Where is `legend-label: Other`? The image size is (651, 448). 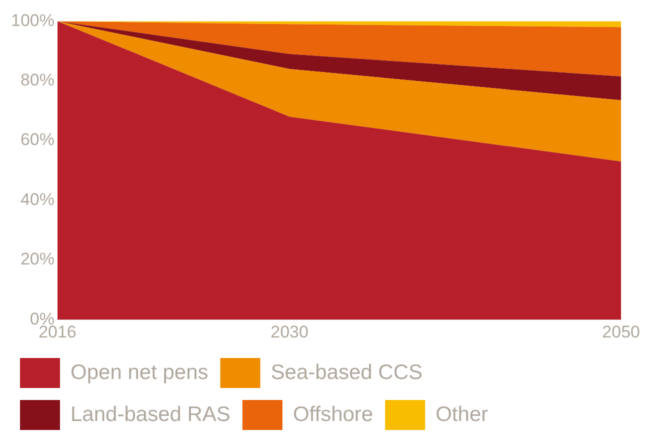 legend-label: Other is located at coordinates (462, 414).